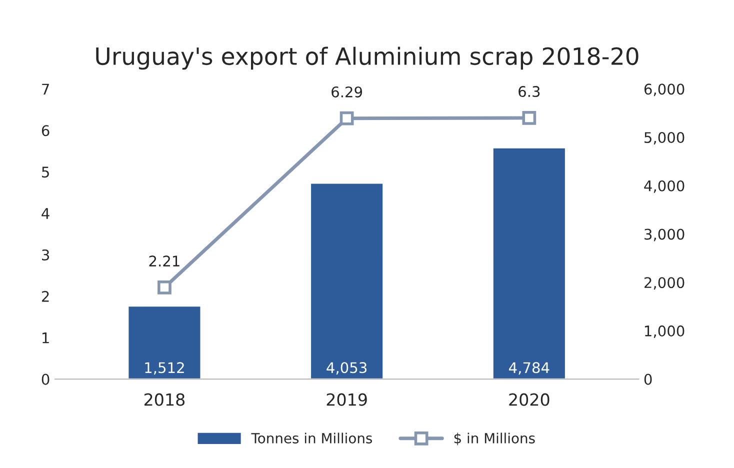  What do you see at coordinates (529, 368) in the screenshot?
I see `data-label: 4,784` at bounding box center [529, 368].